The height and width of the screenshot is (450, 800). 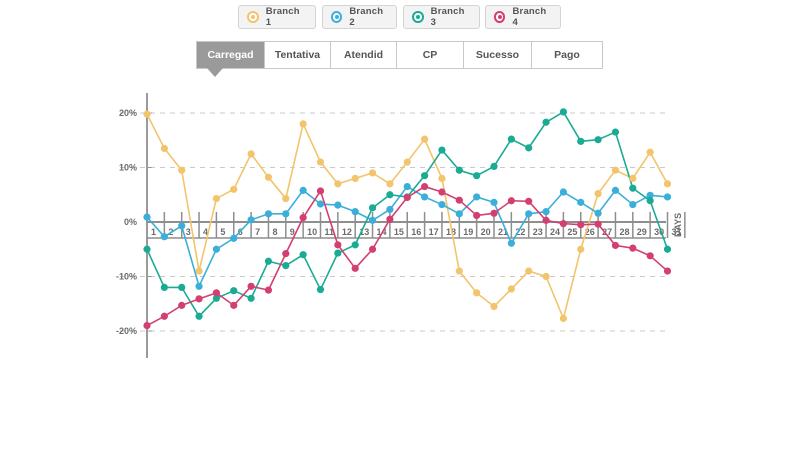 What do you see at coordinates (677, 232) in the screenshot?
I see `x-tick-label: 31` at bounding box center [677, 232].